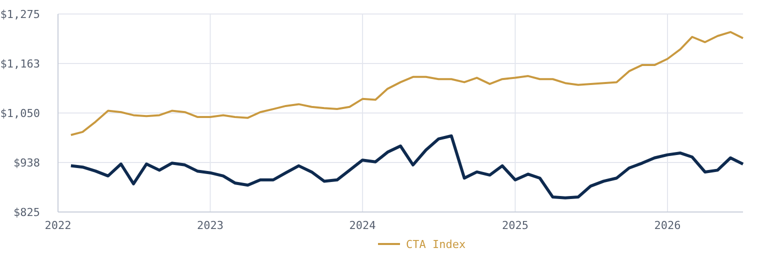  I want to click on y-tick-label: $825, so click(27, 212).